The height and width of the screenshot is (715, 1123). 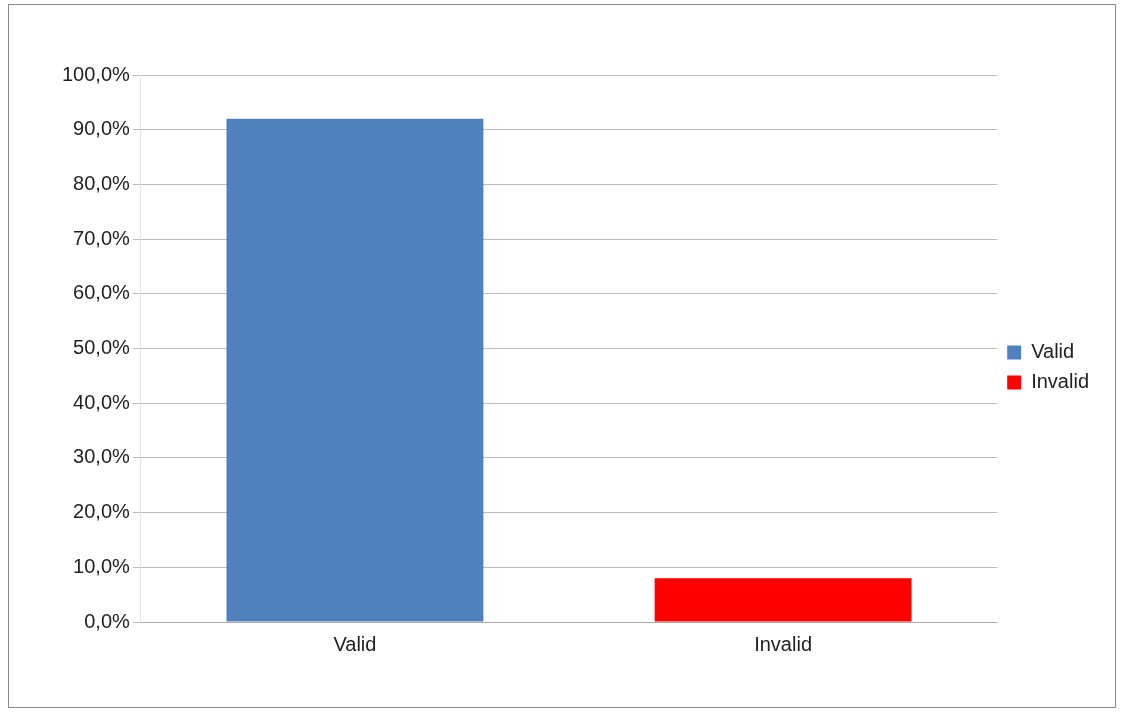 What do you see at coordinates (102, 565) in the screenshot?
I see `y-tick-label: 10,0%` at bounding box center [102, 565].